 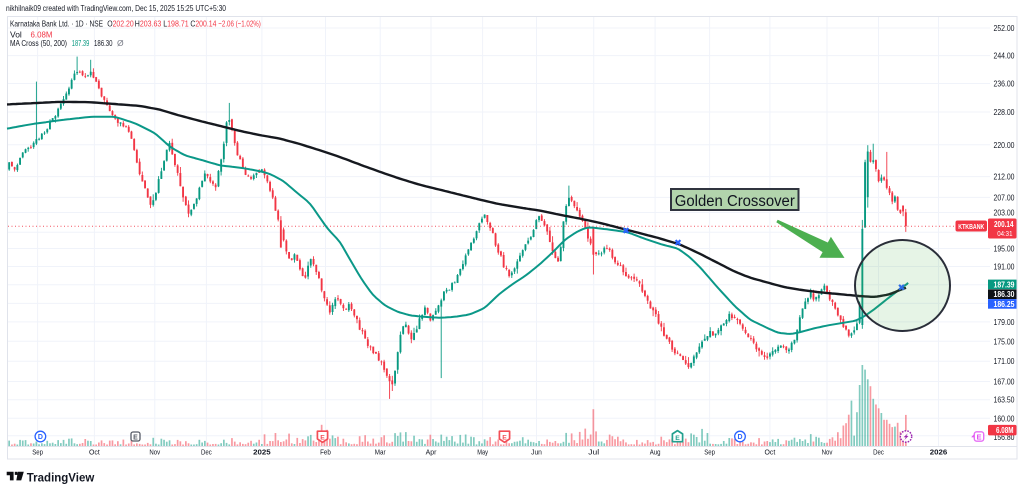 I want to click on svg-text: 175.00, so click(x=1004, y=341).